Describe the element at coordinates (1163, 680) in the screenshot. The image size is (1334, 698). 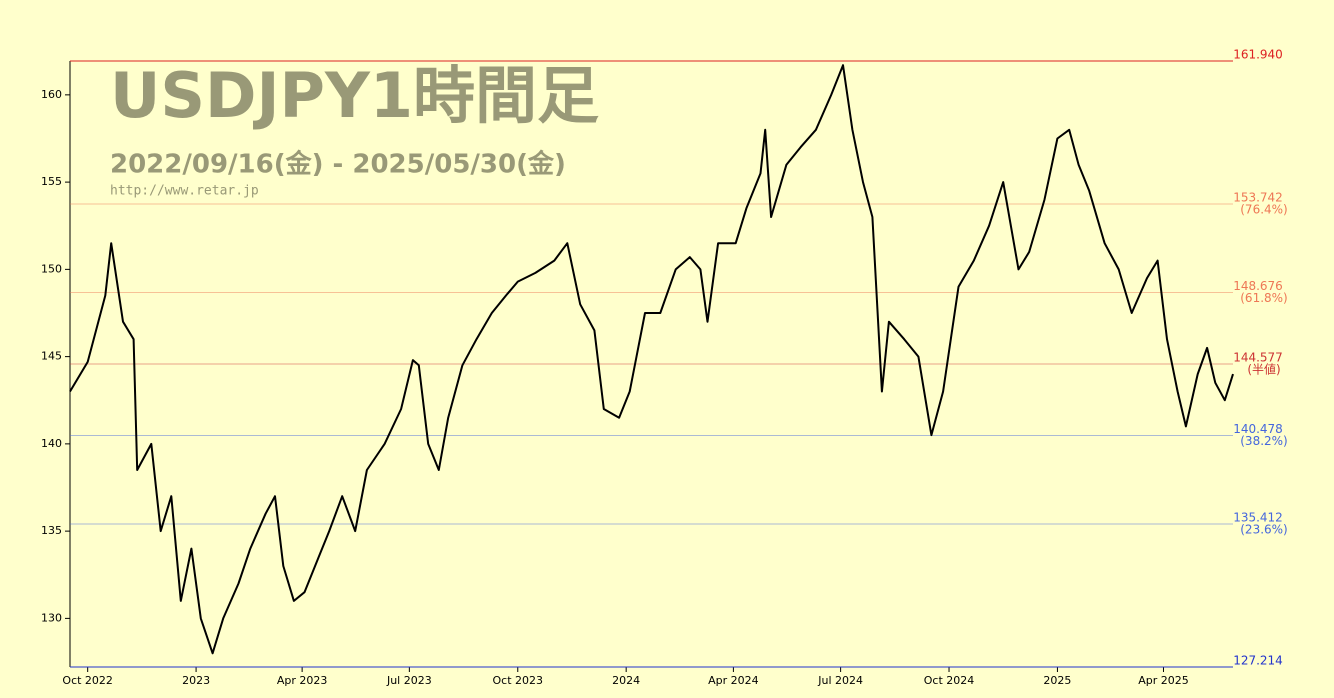
I see `x-tick-label: Apr 2025` at that location.